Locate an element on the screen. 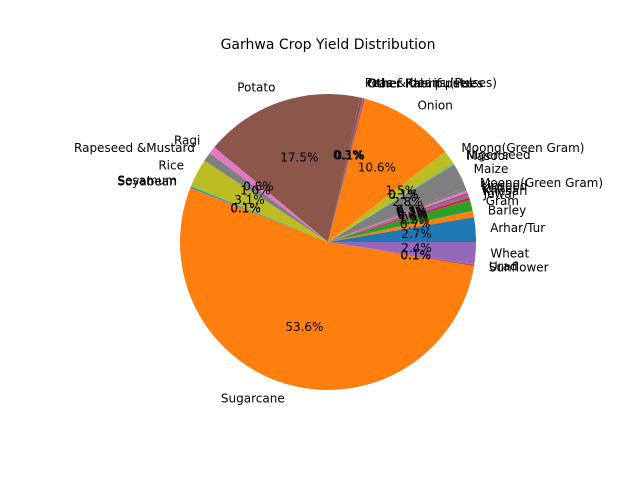  slice-percent-label: 17.5% is located at coordinates (299, 157).